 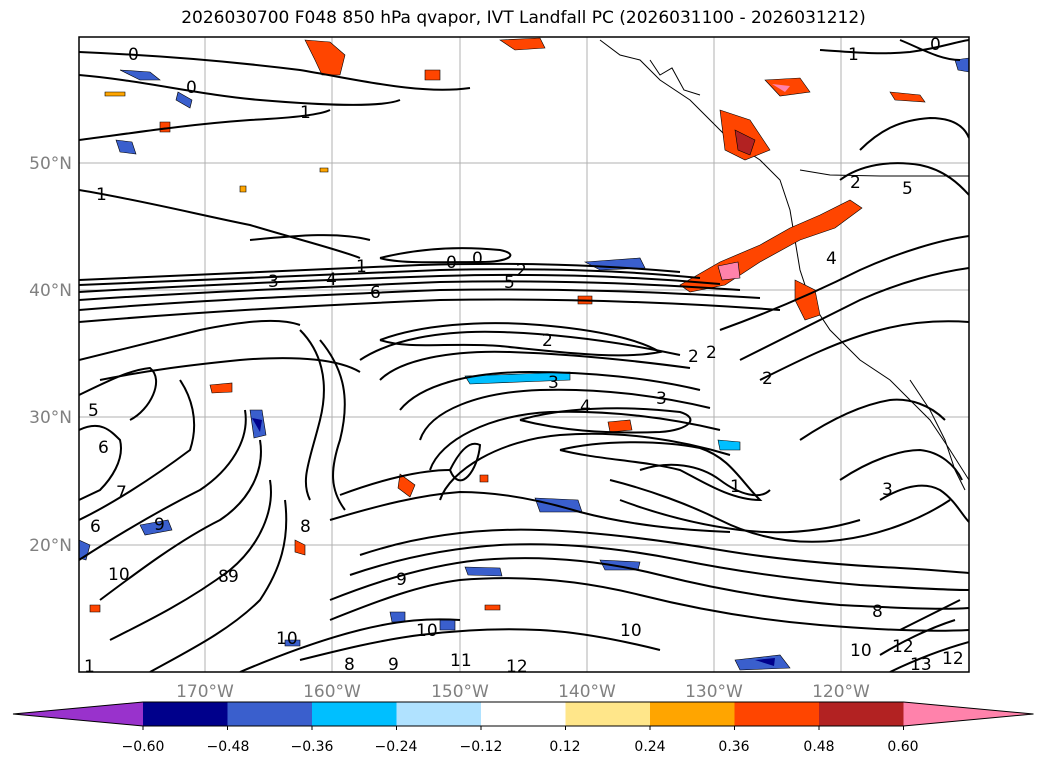 What do you see at coordinates (50, 291) in the screenshot?
I see `lat-label: 40°N` at bounding box center [50, 291].